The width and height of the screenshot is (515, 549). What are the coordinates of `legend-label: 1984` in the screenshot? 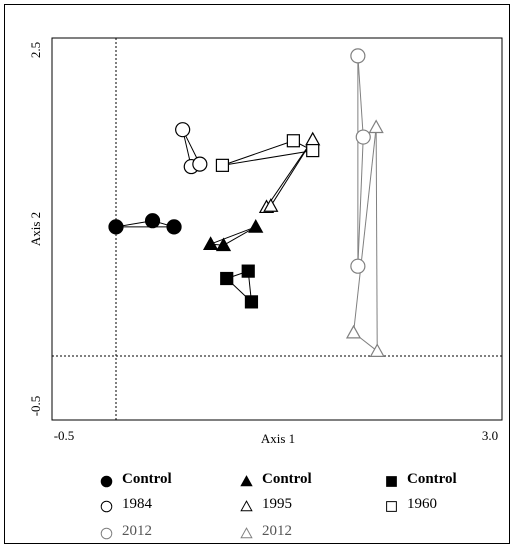 It's located at (137, 504).